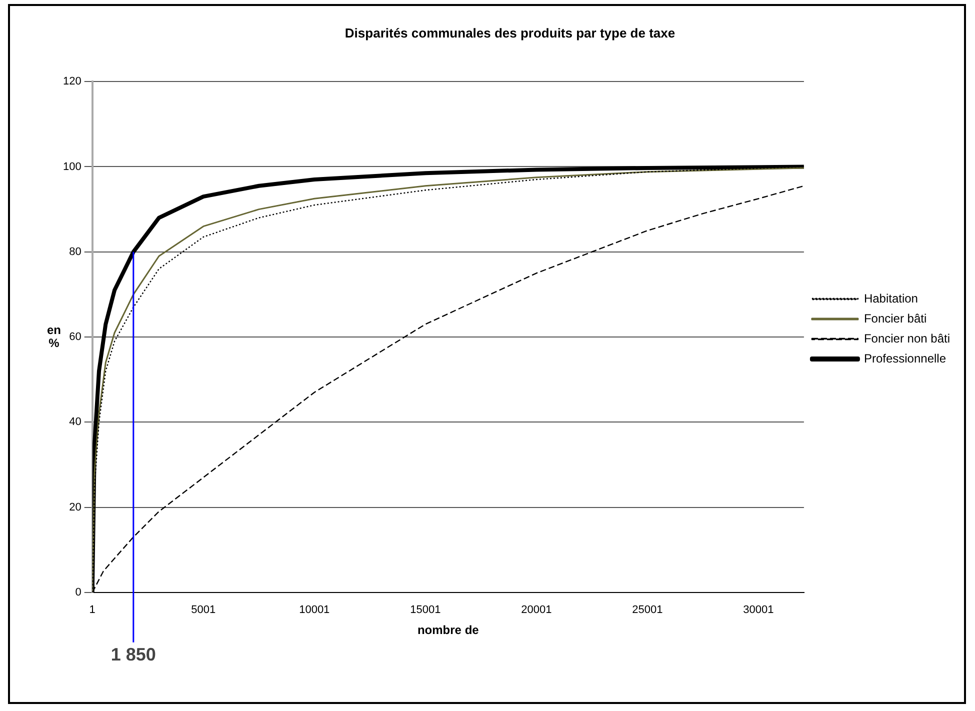  Describe the element at coordinates (75, 422) in the screenshot. I see `y-tick-label: 40` at that location.